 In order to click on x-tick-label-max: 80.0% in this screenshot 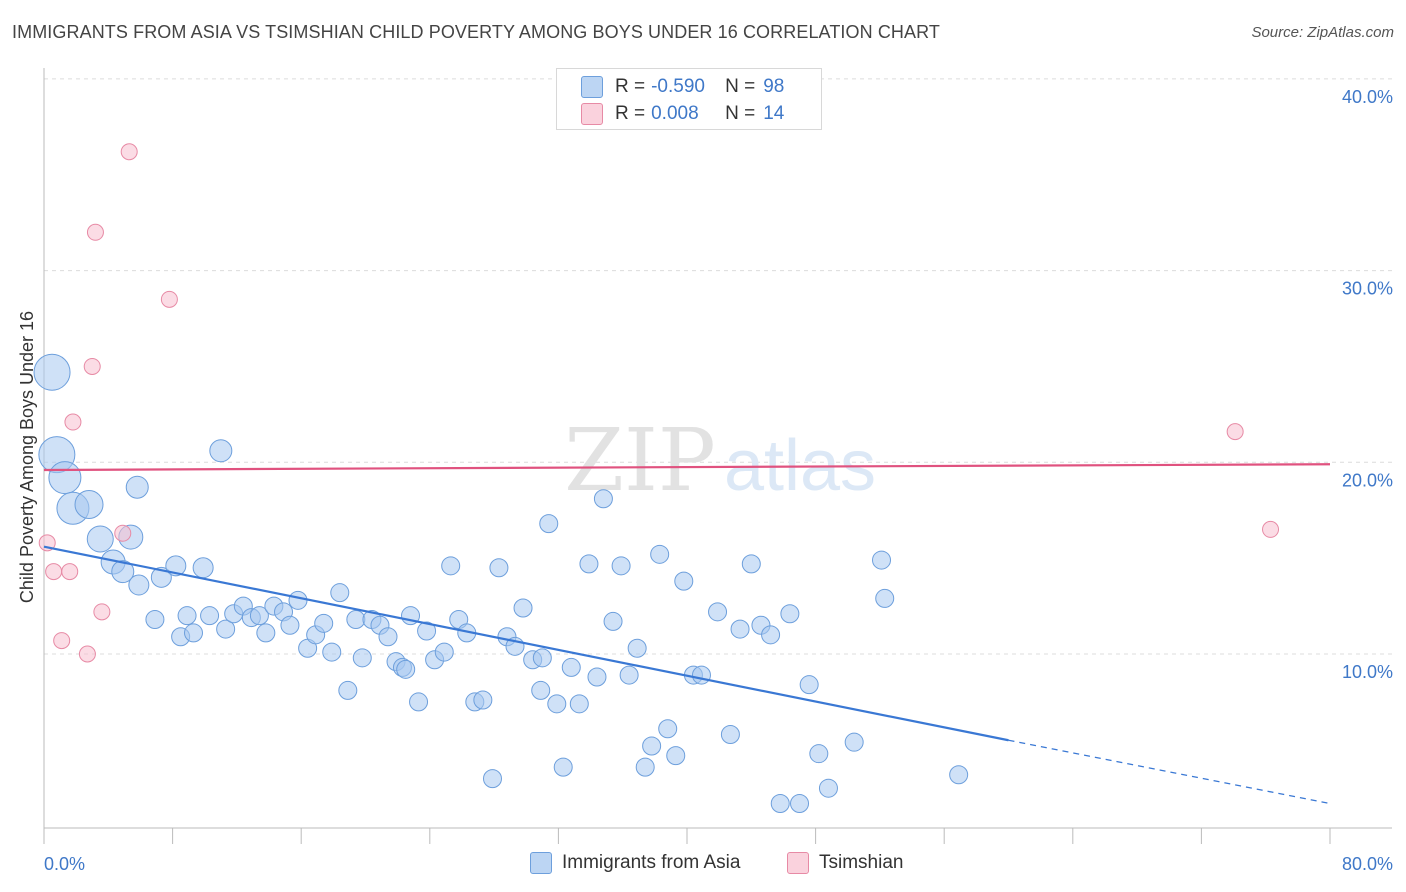, I will do `click(1367, 864)`.